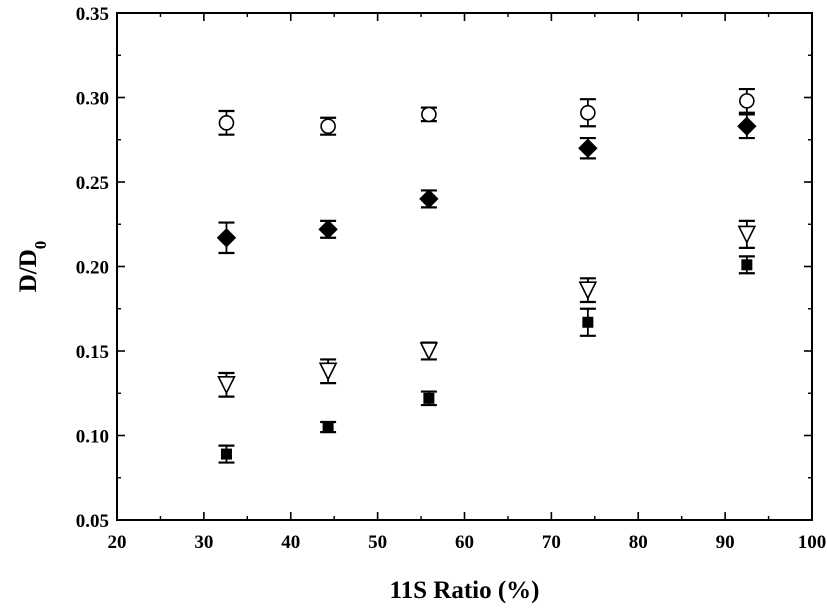 This screenshot has height=616, width=827. I want to click on y-axis-title-subscript: 0, so click(40, 245).